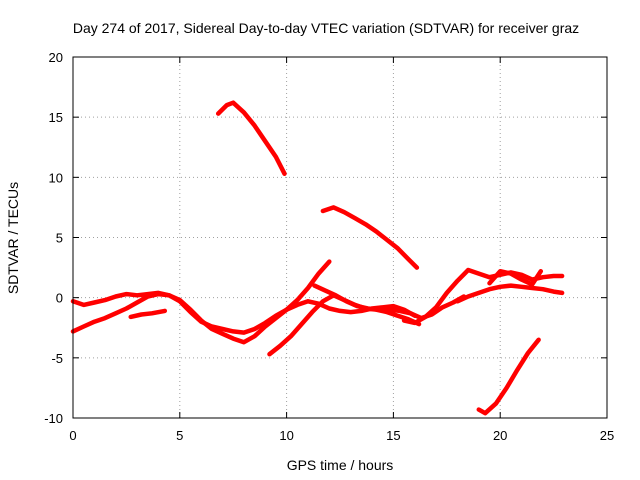  Describe the element at coordinates (148, 314) in the screenshot. I see `series-line-track-c` at that location.